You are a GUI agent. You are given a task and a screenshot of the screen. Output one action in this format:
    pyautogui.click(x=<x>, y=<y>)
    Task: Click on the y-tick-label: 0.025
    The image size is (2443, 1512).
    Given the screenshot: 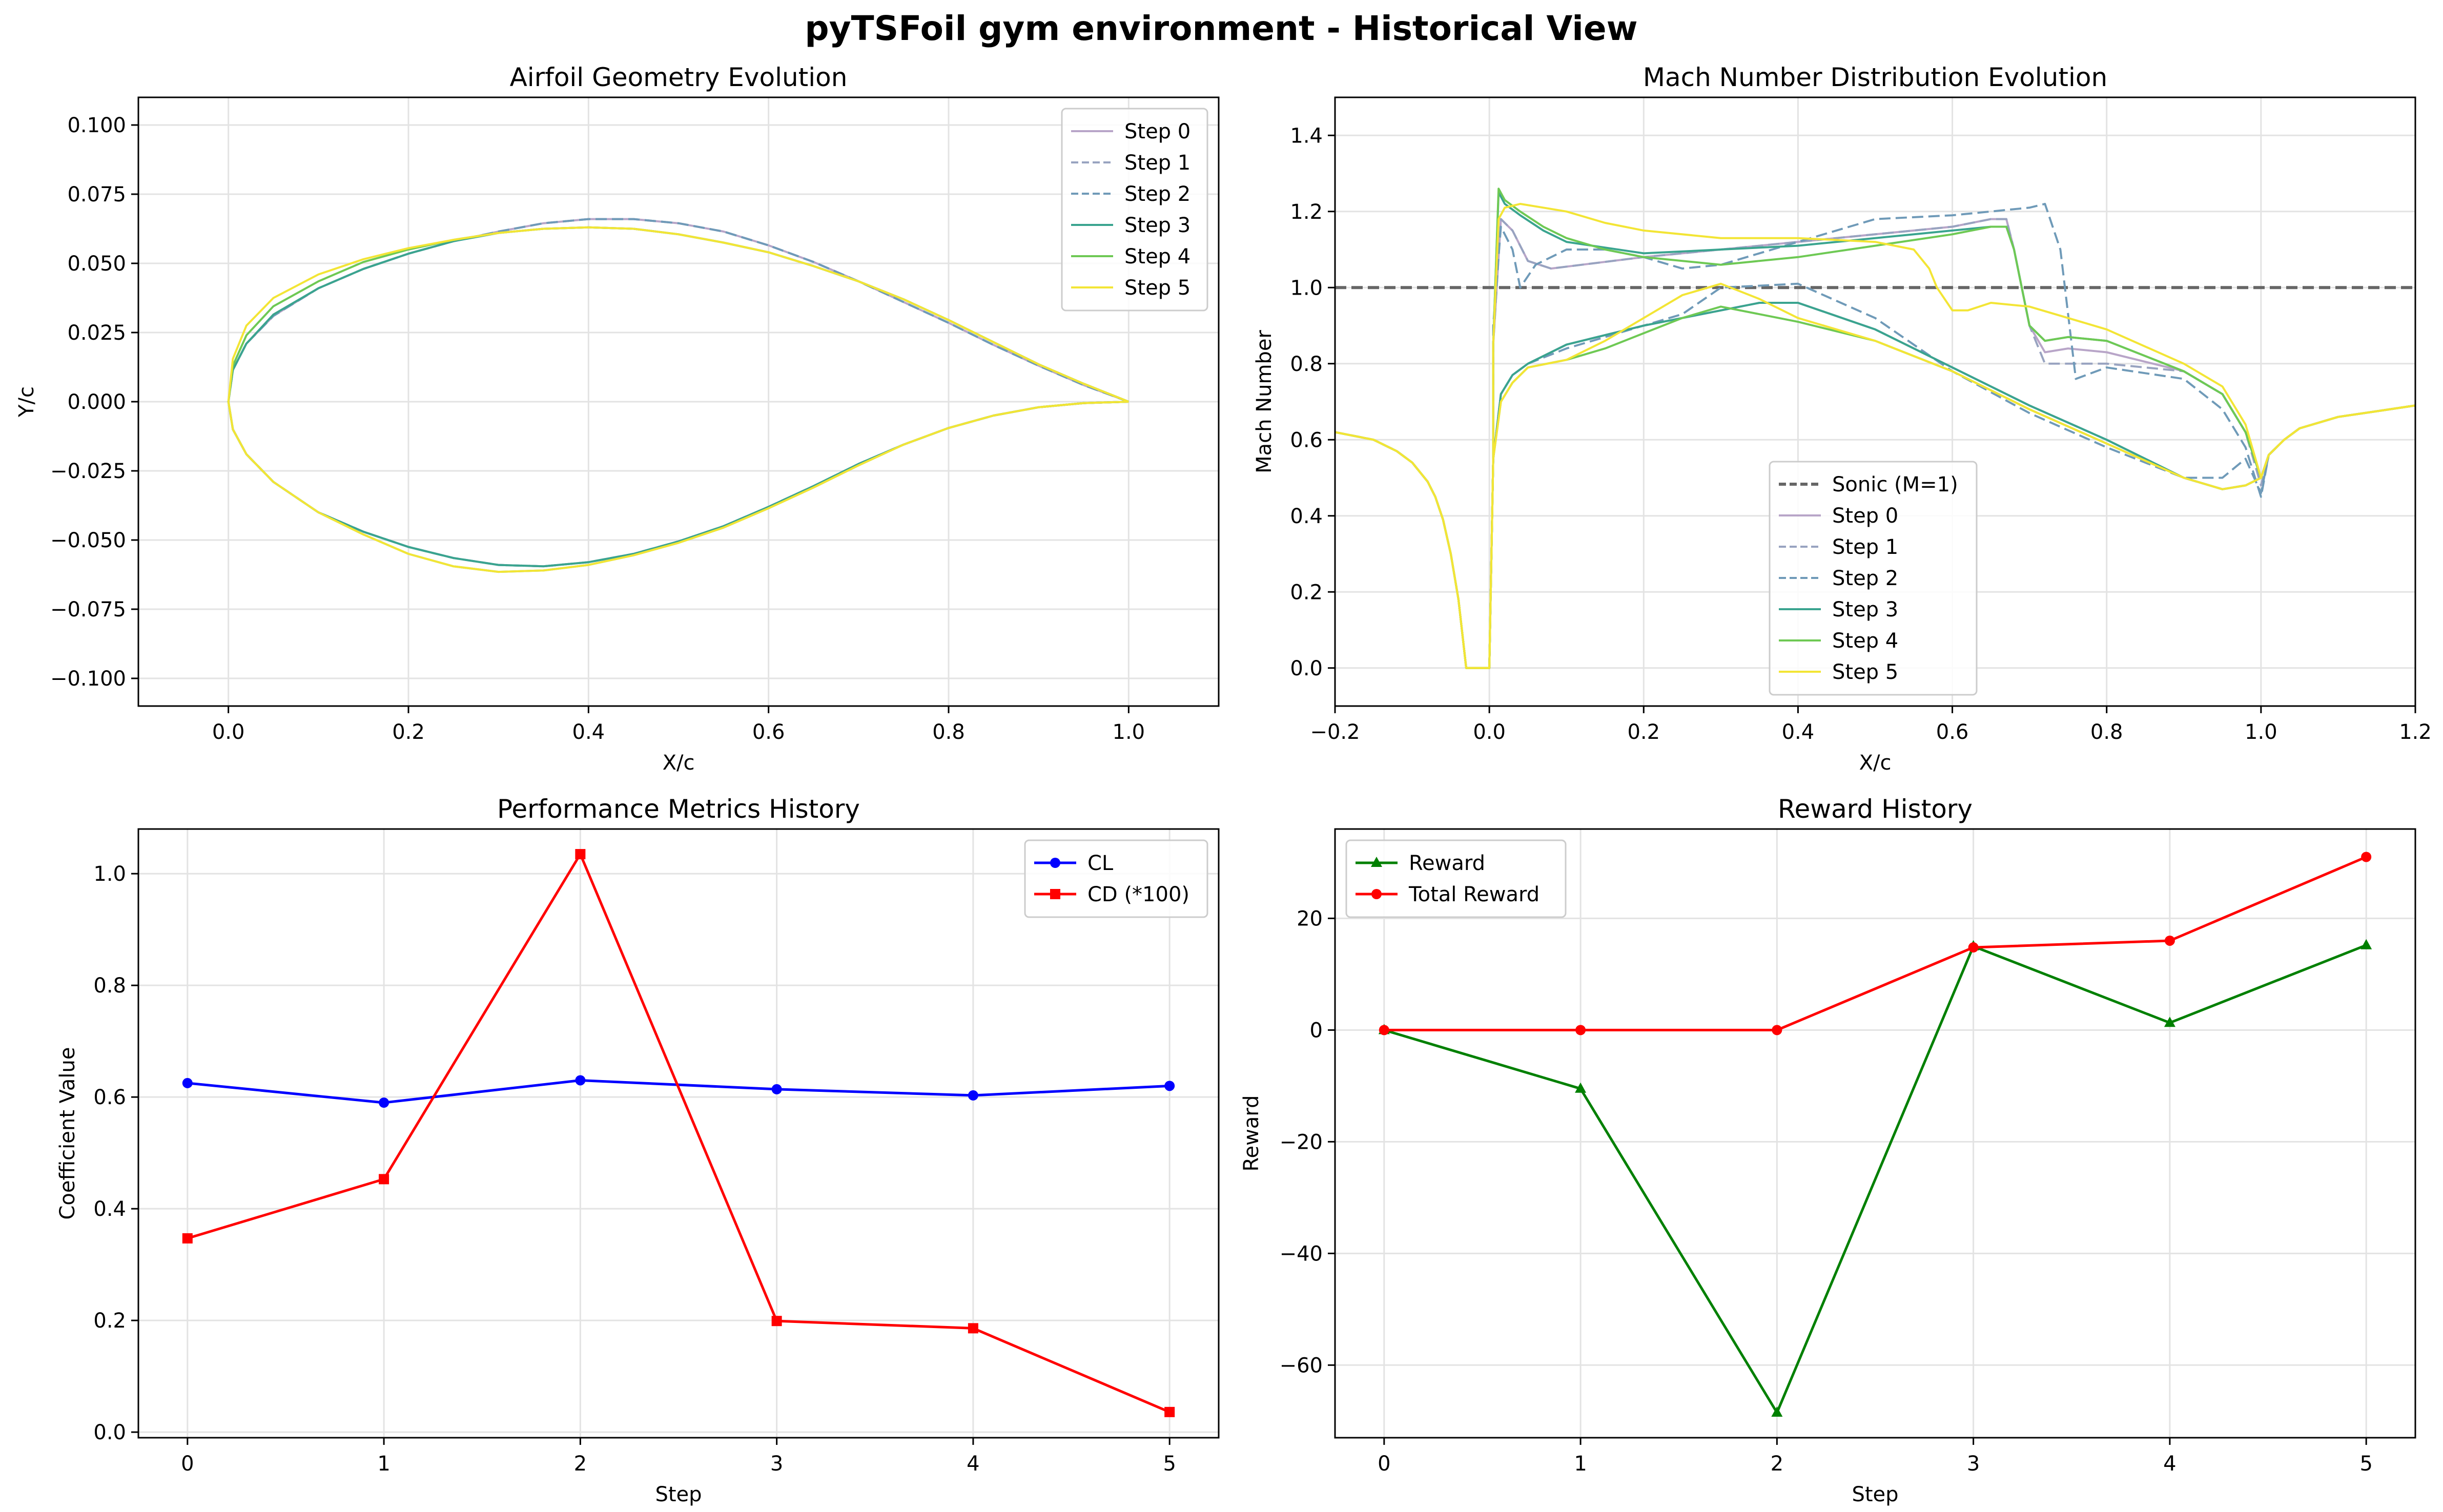 What is the action you would take?
    pyautogui.click(x=96, y=333)
    